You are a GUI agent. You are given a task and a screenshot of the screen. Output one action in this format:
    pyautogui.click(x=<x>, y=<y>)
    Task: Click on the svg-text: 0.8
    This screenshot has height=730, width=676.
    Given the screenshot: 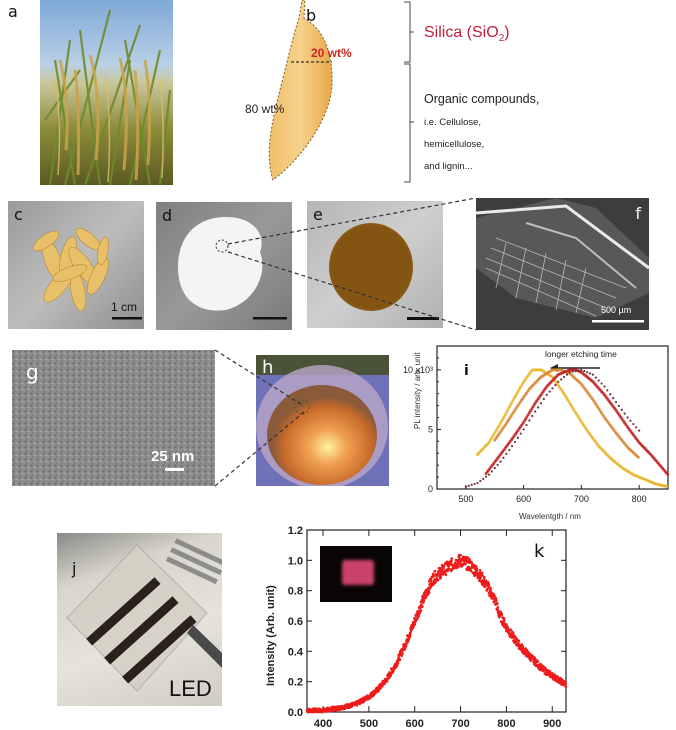 What is the action you would take?
    pyautogui.click(x=295, y=592)
    